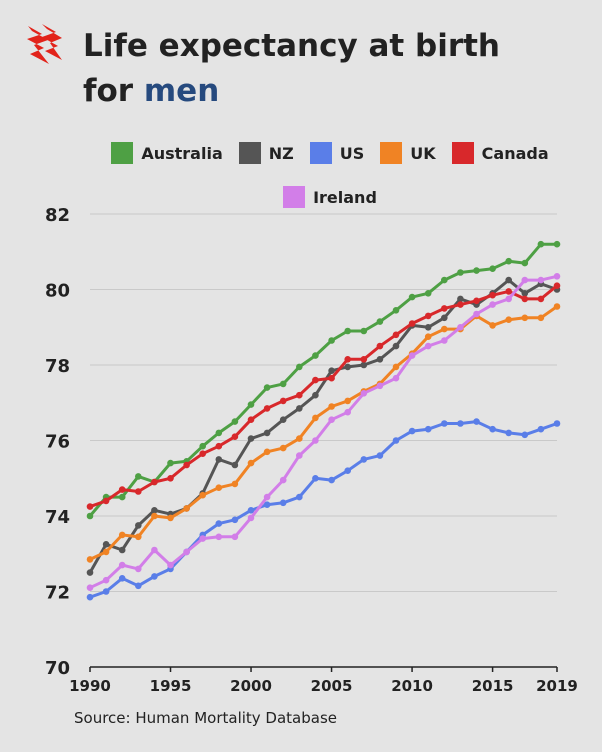 The width and height of the screenshot is (602, 752). I want to click on x-tick-label: 2010, so click(412, 686).